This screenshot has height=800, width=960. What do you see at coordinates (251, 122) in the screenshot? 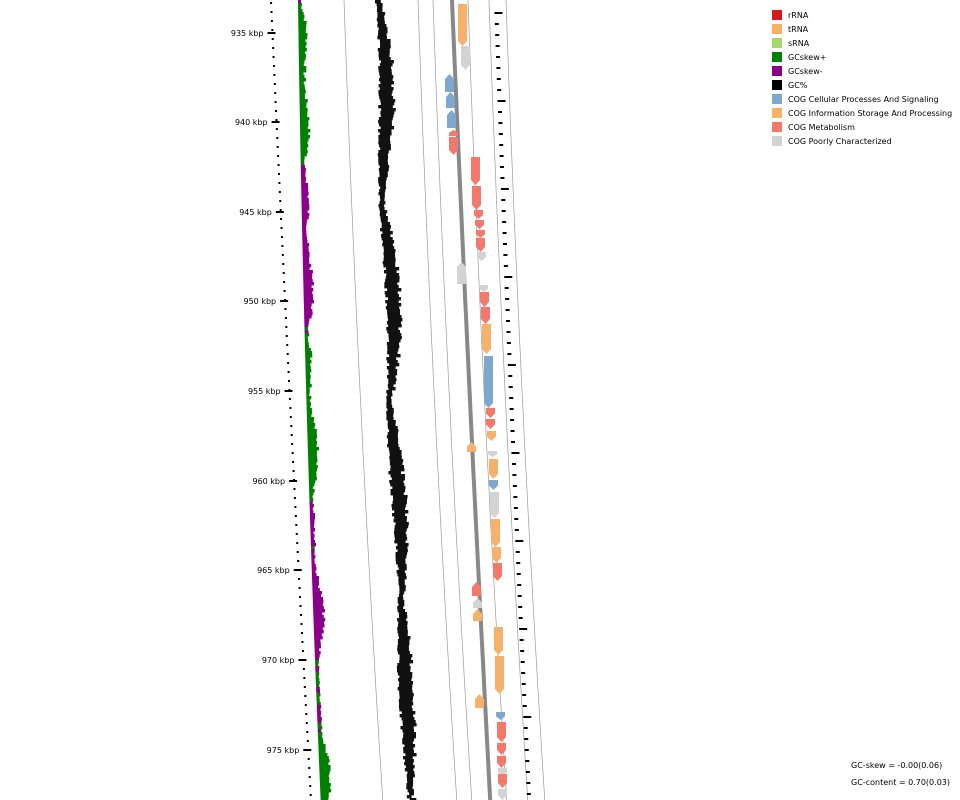
I see `ruler-label: 940 kbp` at bounding box center [251, 122].